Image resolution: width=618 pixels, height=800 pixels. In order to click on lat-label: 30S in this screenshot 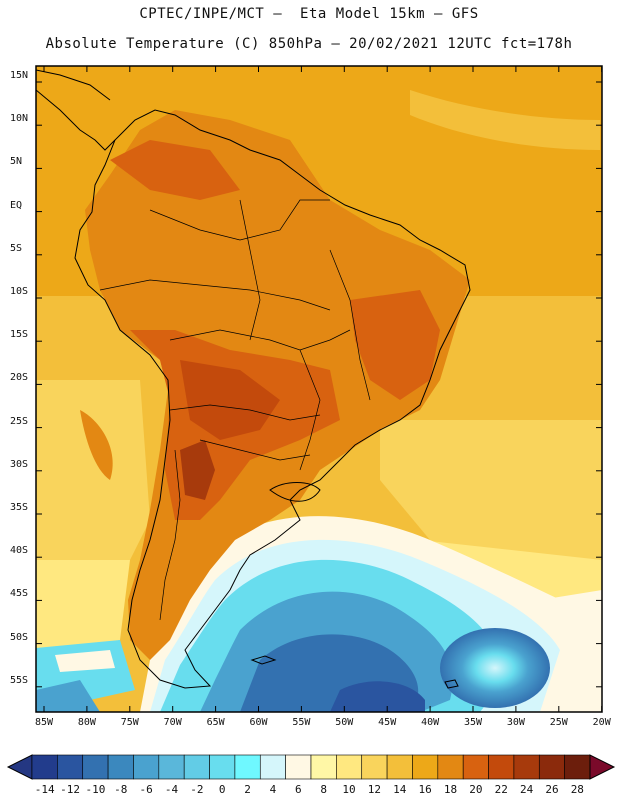, I will do `click(19, 464)`.